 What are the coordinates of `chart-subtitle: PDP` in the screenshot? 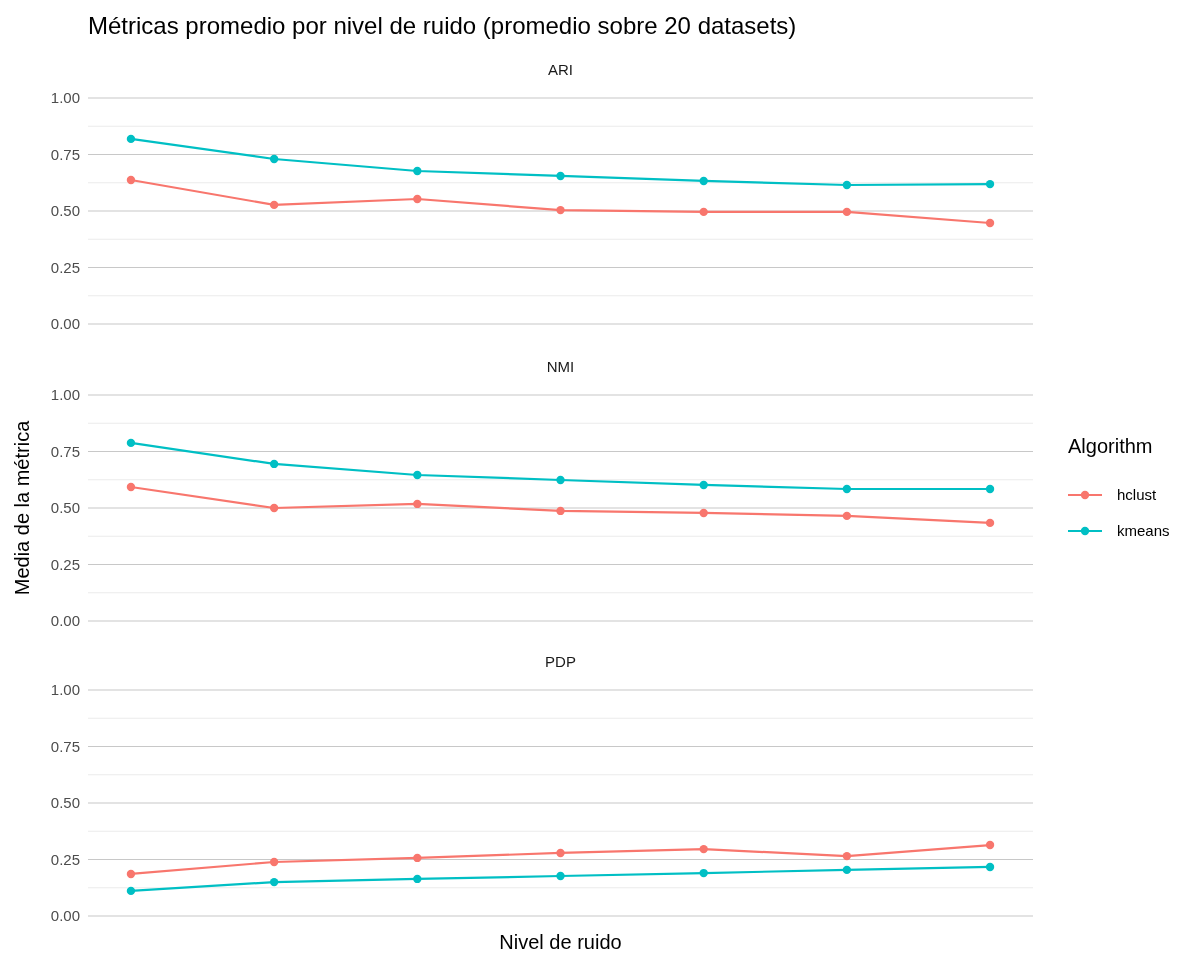 It's located at (560, 661).